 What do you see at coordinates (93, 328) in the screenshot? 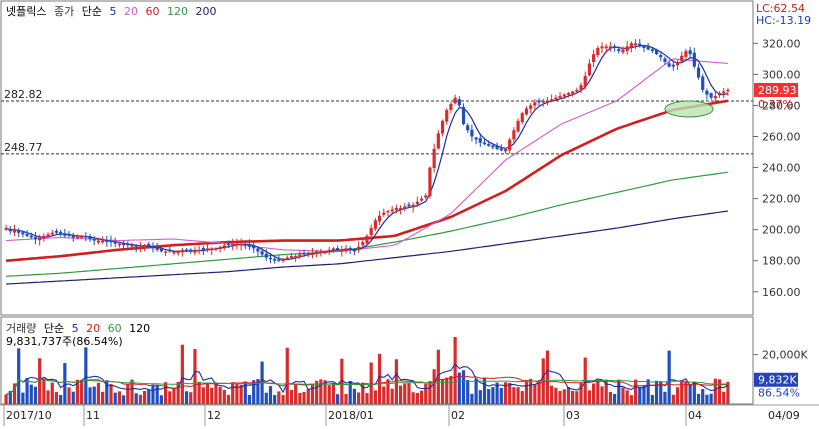
I see `vol-ma20-period: 20` at bounding box center [93, 328].